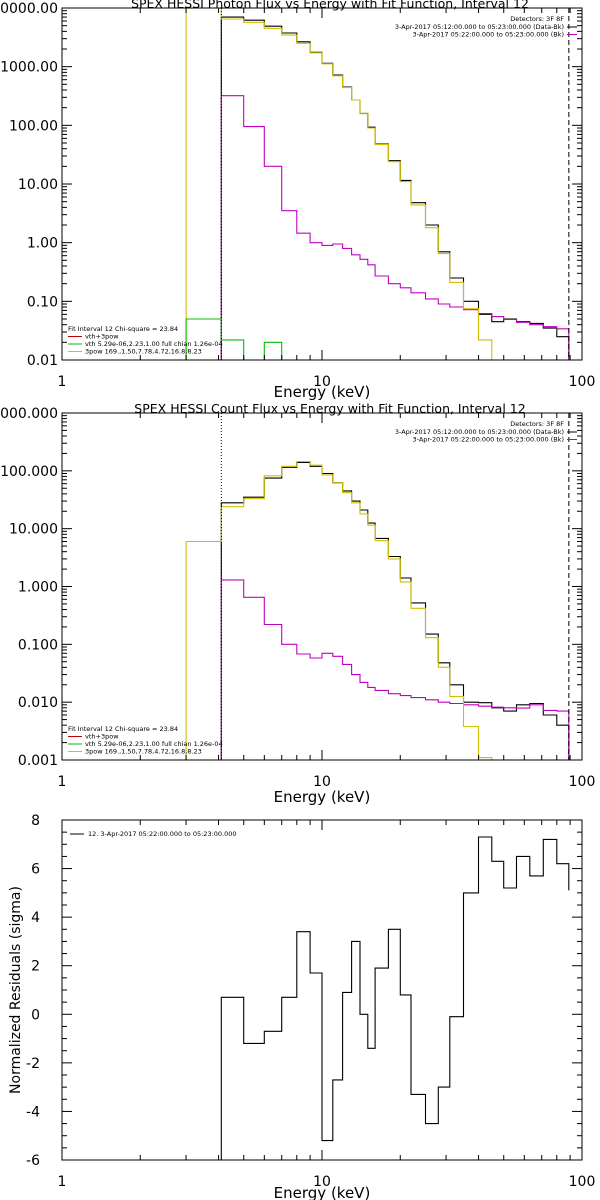  Describe the element at coordinates (35, 821) in the screenshot. I see `y-tick-label: 8` at that location.